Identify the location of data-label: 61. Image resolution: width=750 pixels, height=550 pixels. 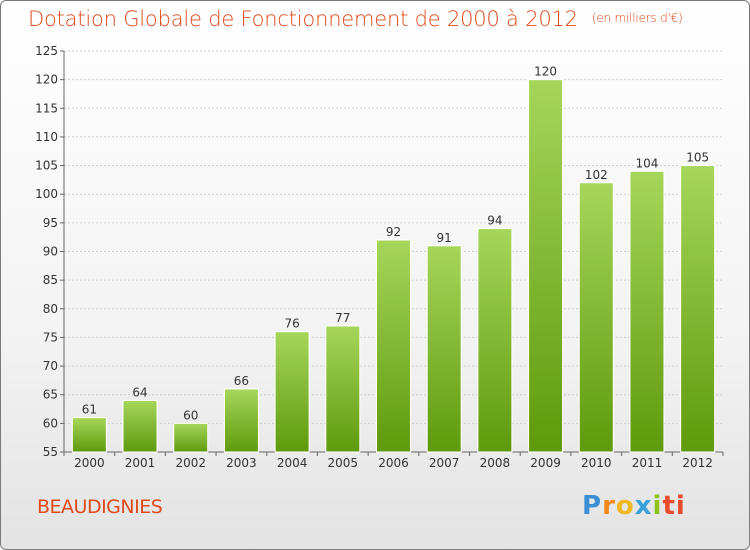
(89, 410).